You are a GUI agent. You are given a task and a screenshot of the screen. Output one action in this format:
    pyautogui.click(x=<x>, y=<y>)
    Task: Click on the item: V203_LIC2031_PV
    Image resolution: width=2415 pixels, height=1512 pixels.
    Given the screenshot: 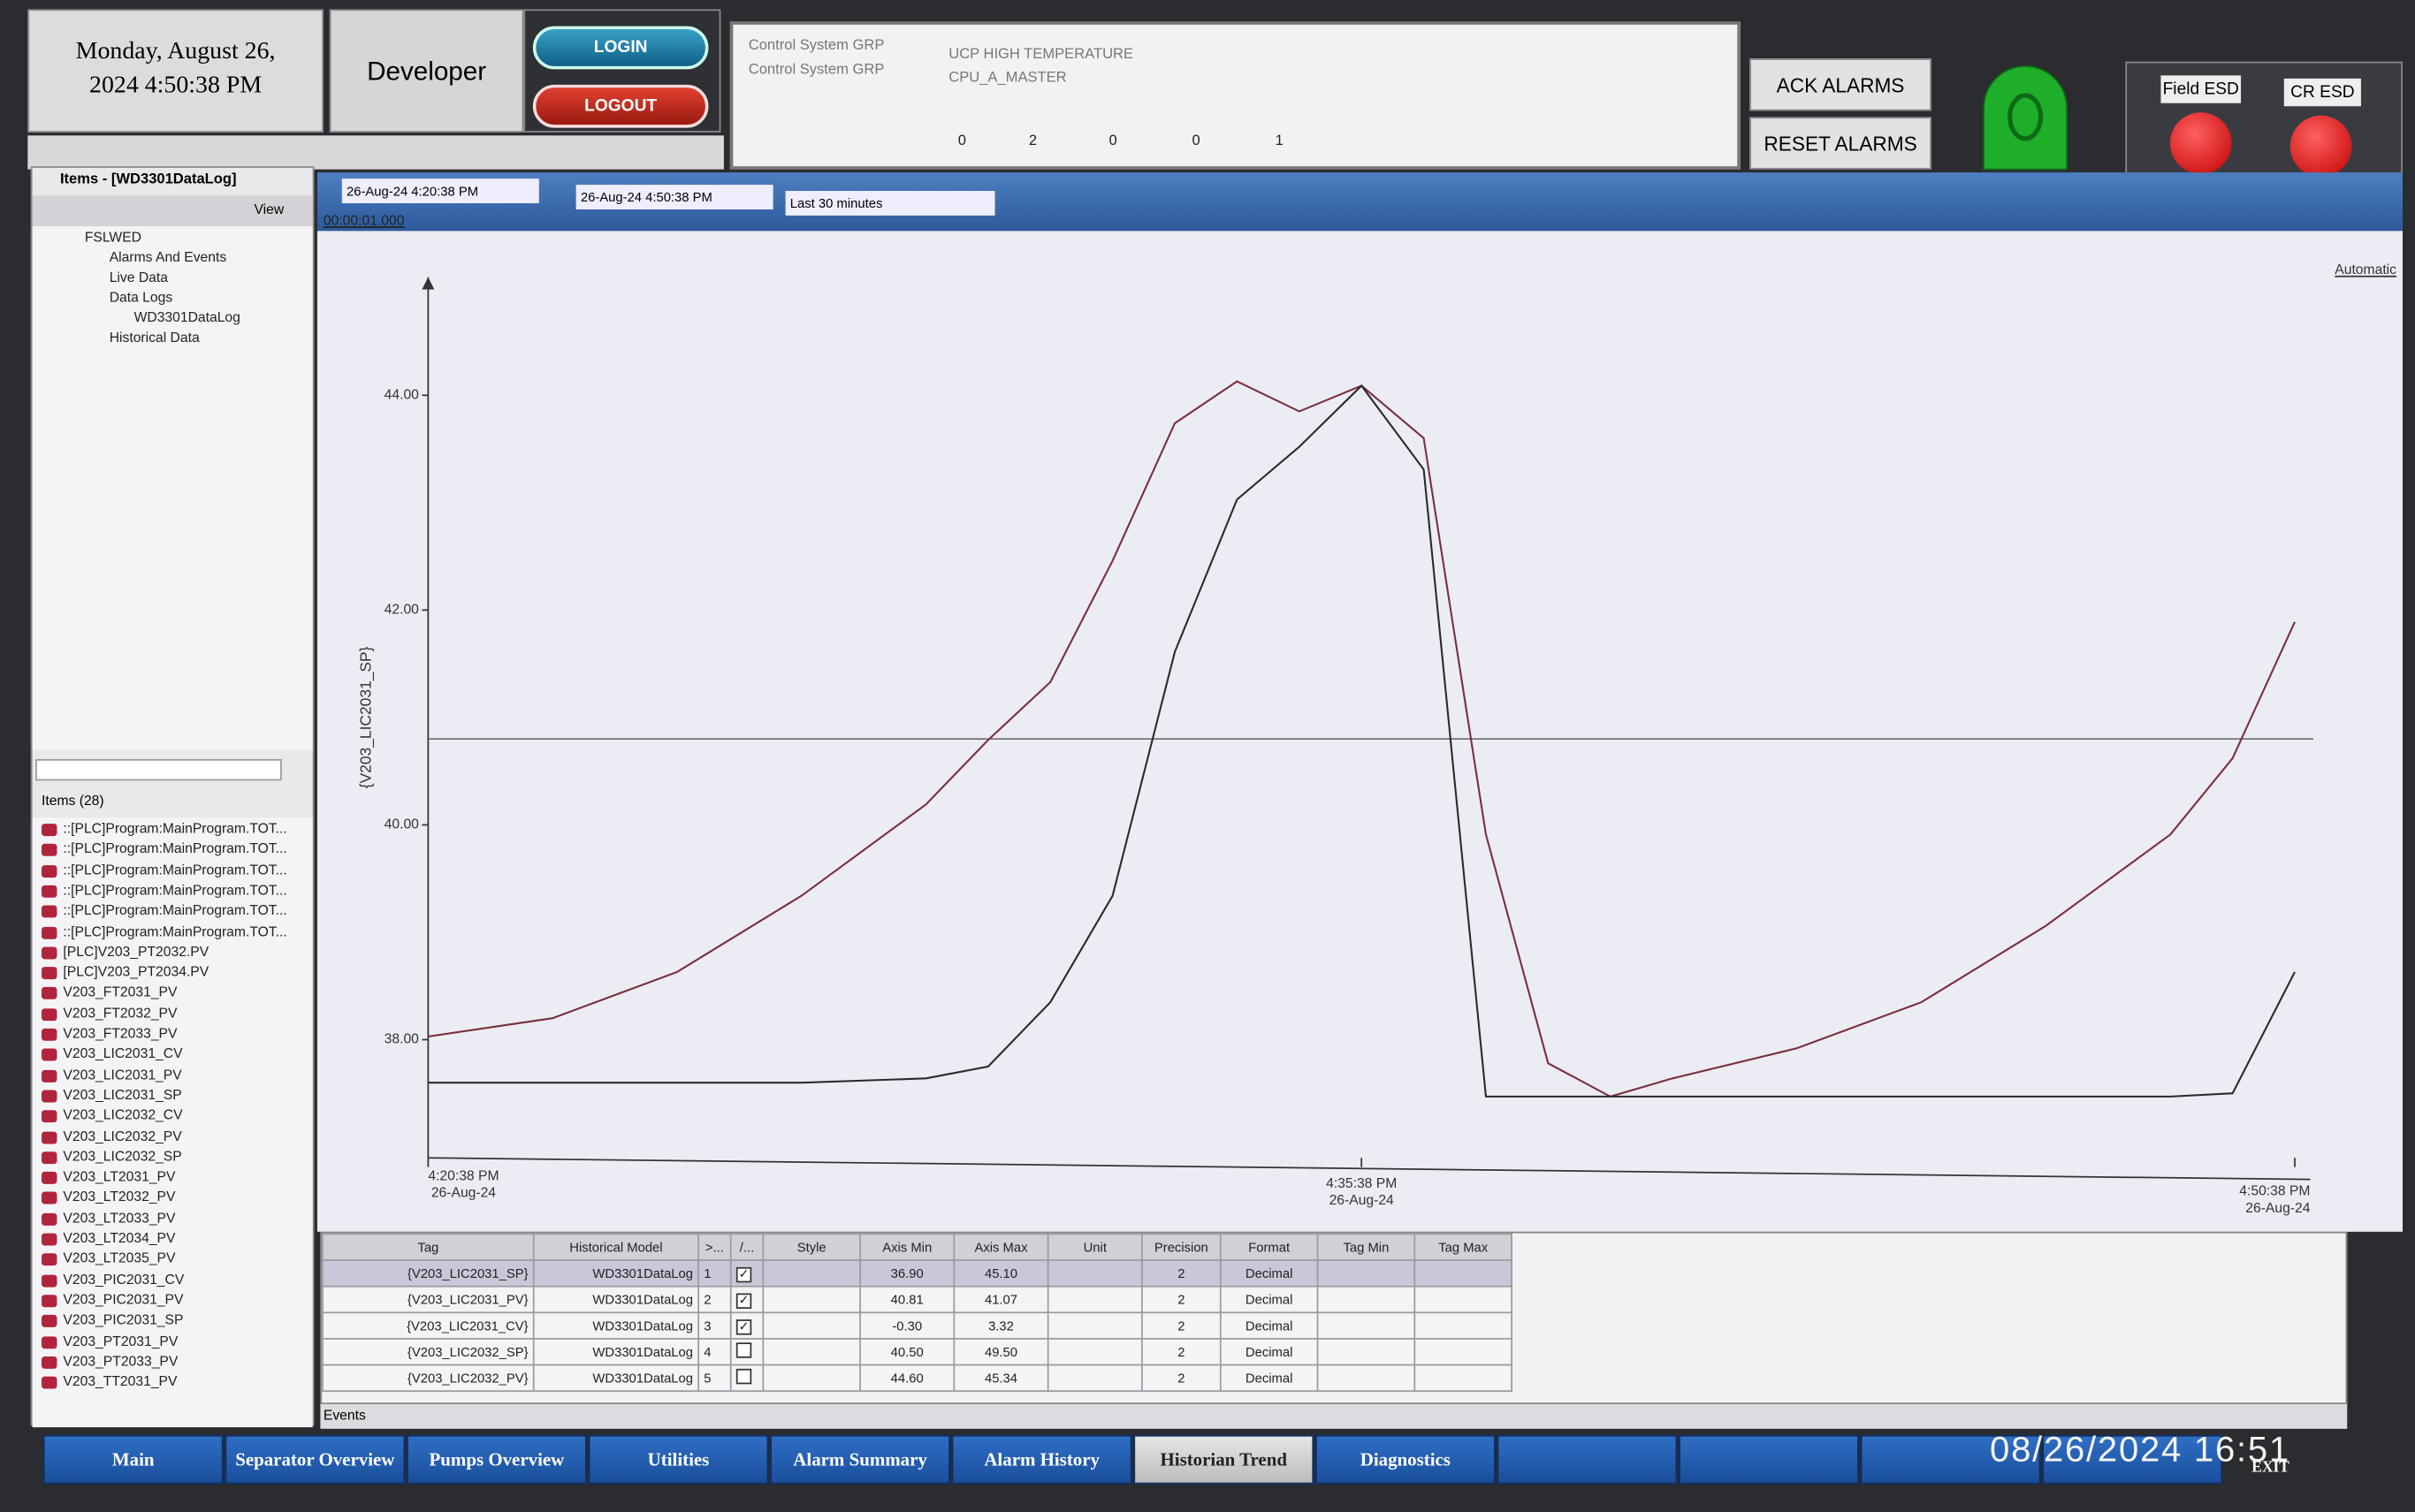 What is the action you would take?
    pyautogui.click(x=122, y=1074)
    